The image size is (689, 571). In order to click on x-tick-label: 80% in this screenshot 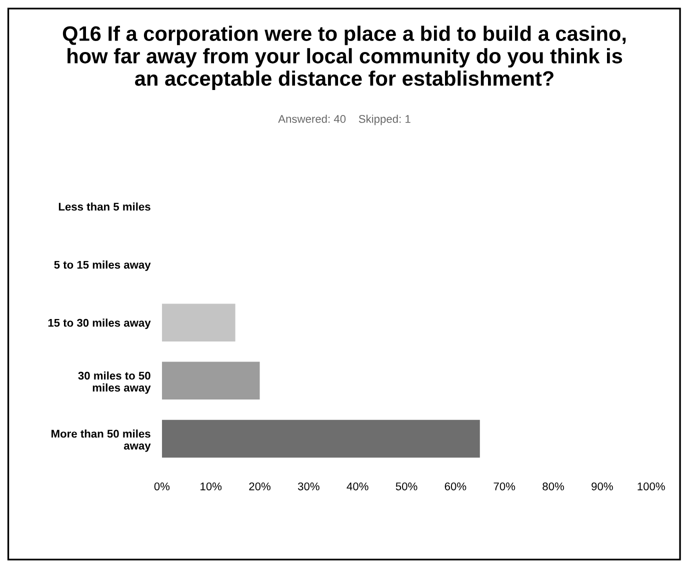, I will do `click(553, 486)`.